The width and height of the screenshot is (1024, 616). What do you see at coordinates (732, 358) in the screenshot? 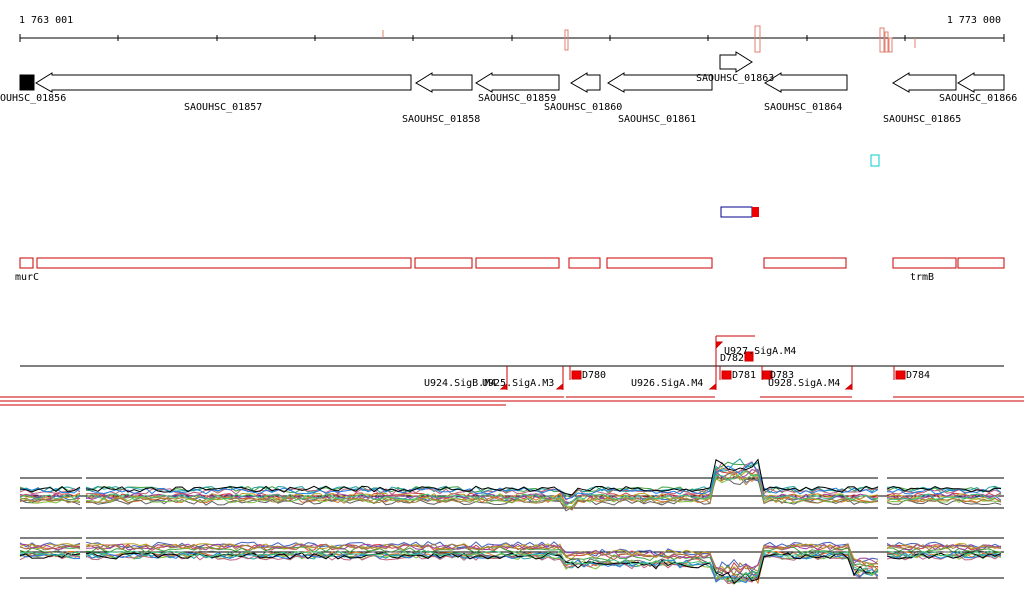
I see `feature-label-D782: D782` at bounding box center [732, 358].